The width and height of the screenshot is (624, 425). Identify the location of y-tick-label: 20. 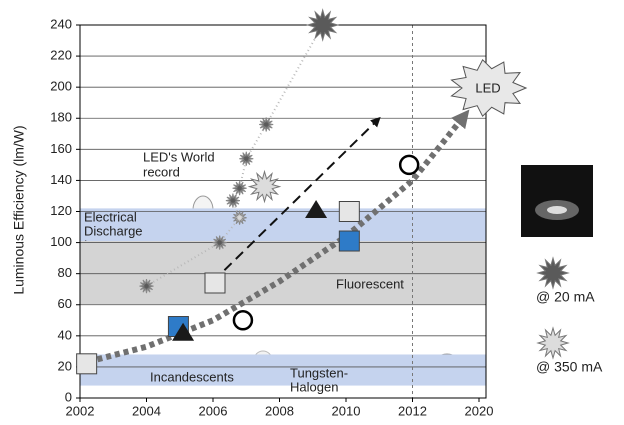
(65, 365).